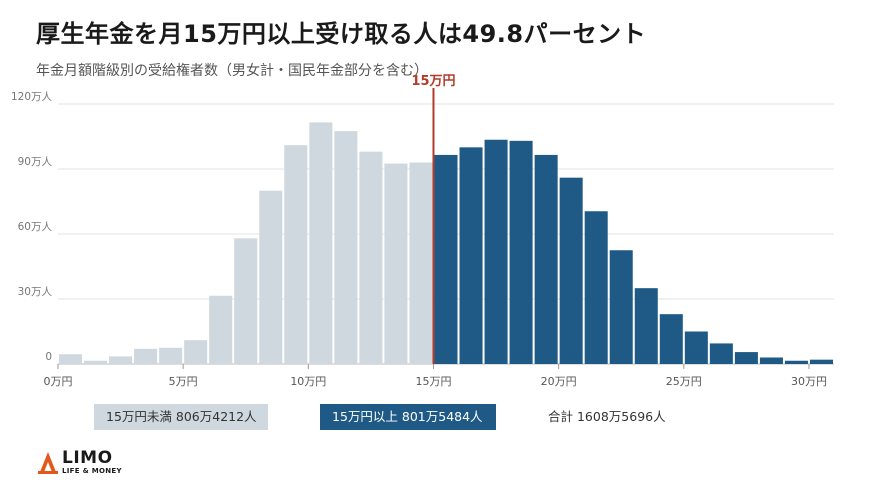 This screenshot has width=870, height=492. I want to click on x-tick-label: 25万円, so click(684, 381).